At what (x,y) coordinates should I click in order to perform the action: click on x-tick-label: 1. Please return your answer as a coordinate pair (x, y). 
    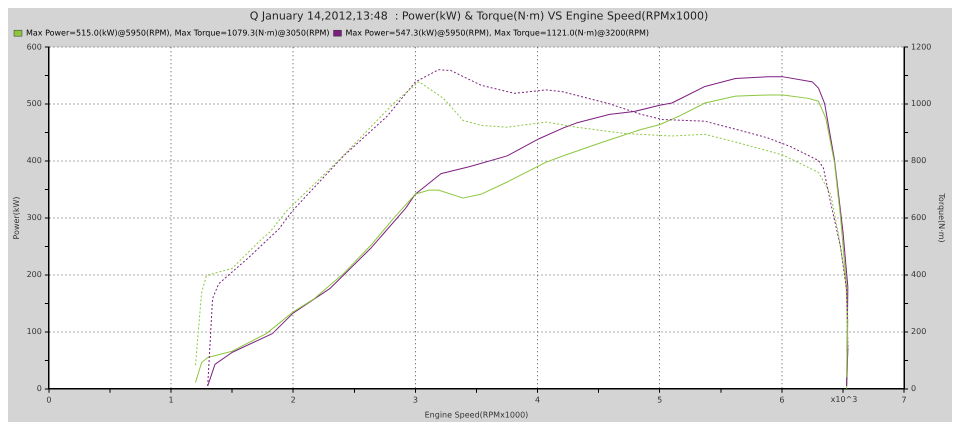
    Looking at the image, I should click on (171, 400).